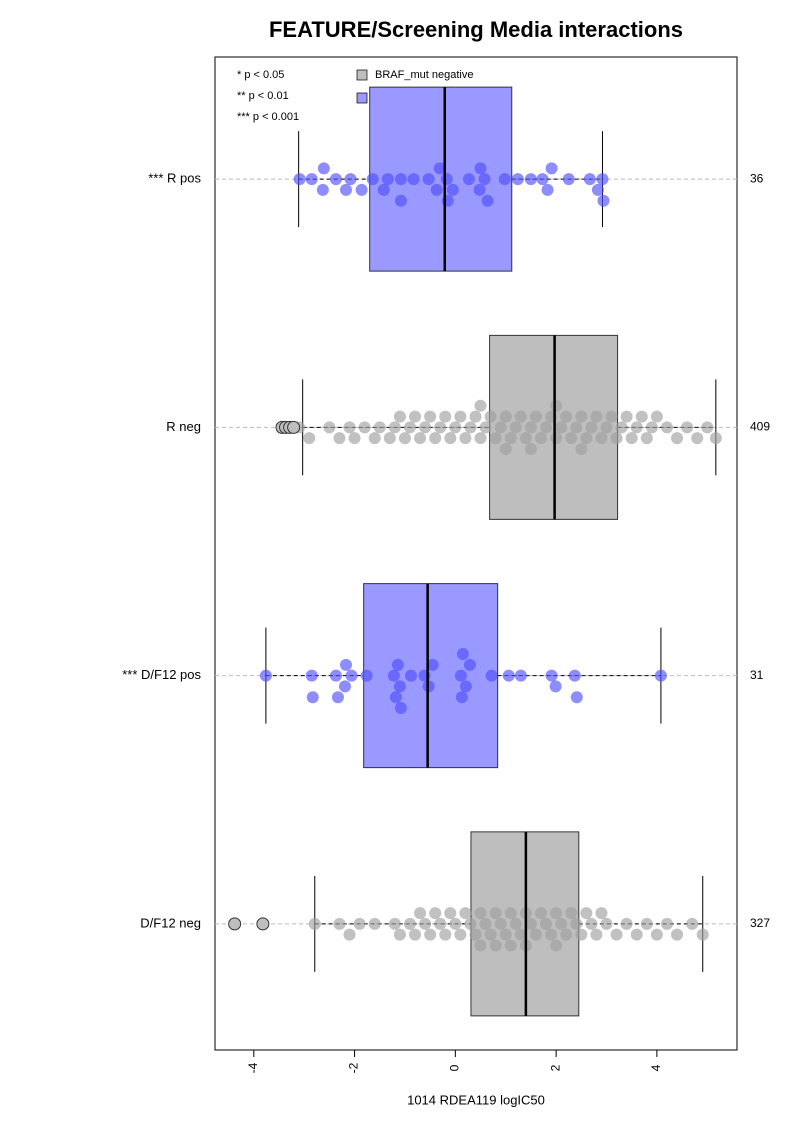  What do you see at coordinates (431, 676) in the screenshot?
I see `box` at bounding box center [431, 676].